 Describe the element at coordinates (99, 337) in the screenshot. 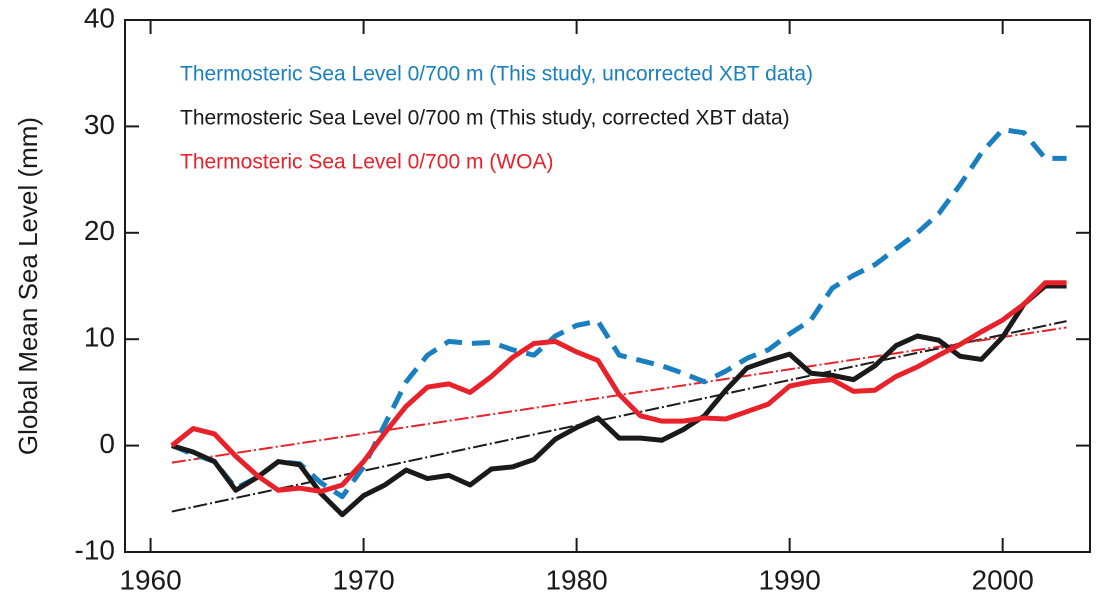

I see `y-tick-label: 10` at that location.